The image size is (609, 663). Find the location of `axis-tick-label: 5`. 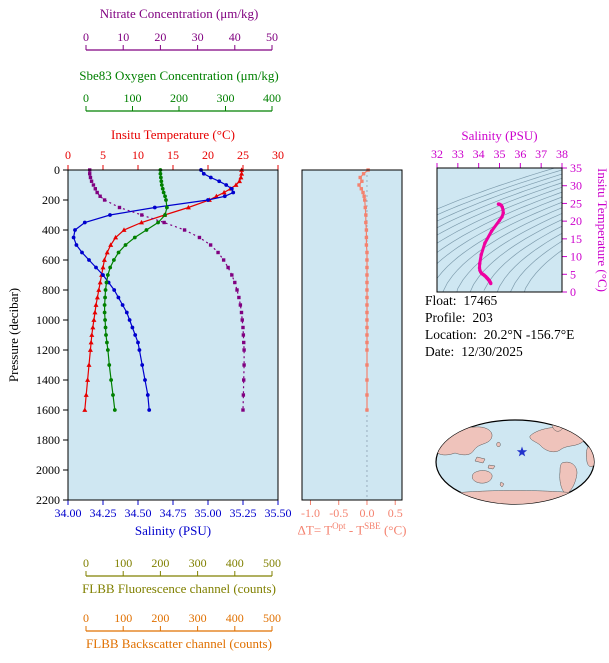

axis-tick-label: 5 is located at coordinates (103, 155).